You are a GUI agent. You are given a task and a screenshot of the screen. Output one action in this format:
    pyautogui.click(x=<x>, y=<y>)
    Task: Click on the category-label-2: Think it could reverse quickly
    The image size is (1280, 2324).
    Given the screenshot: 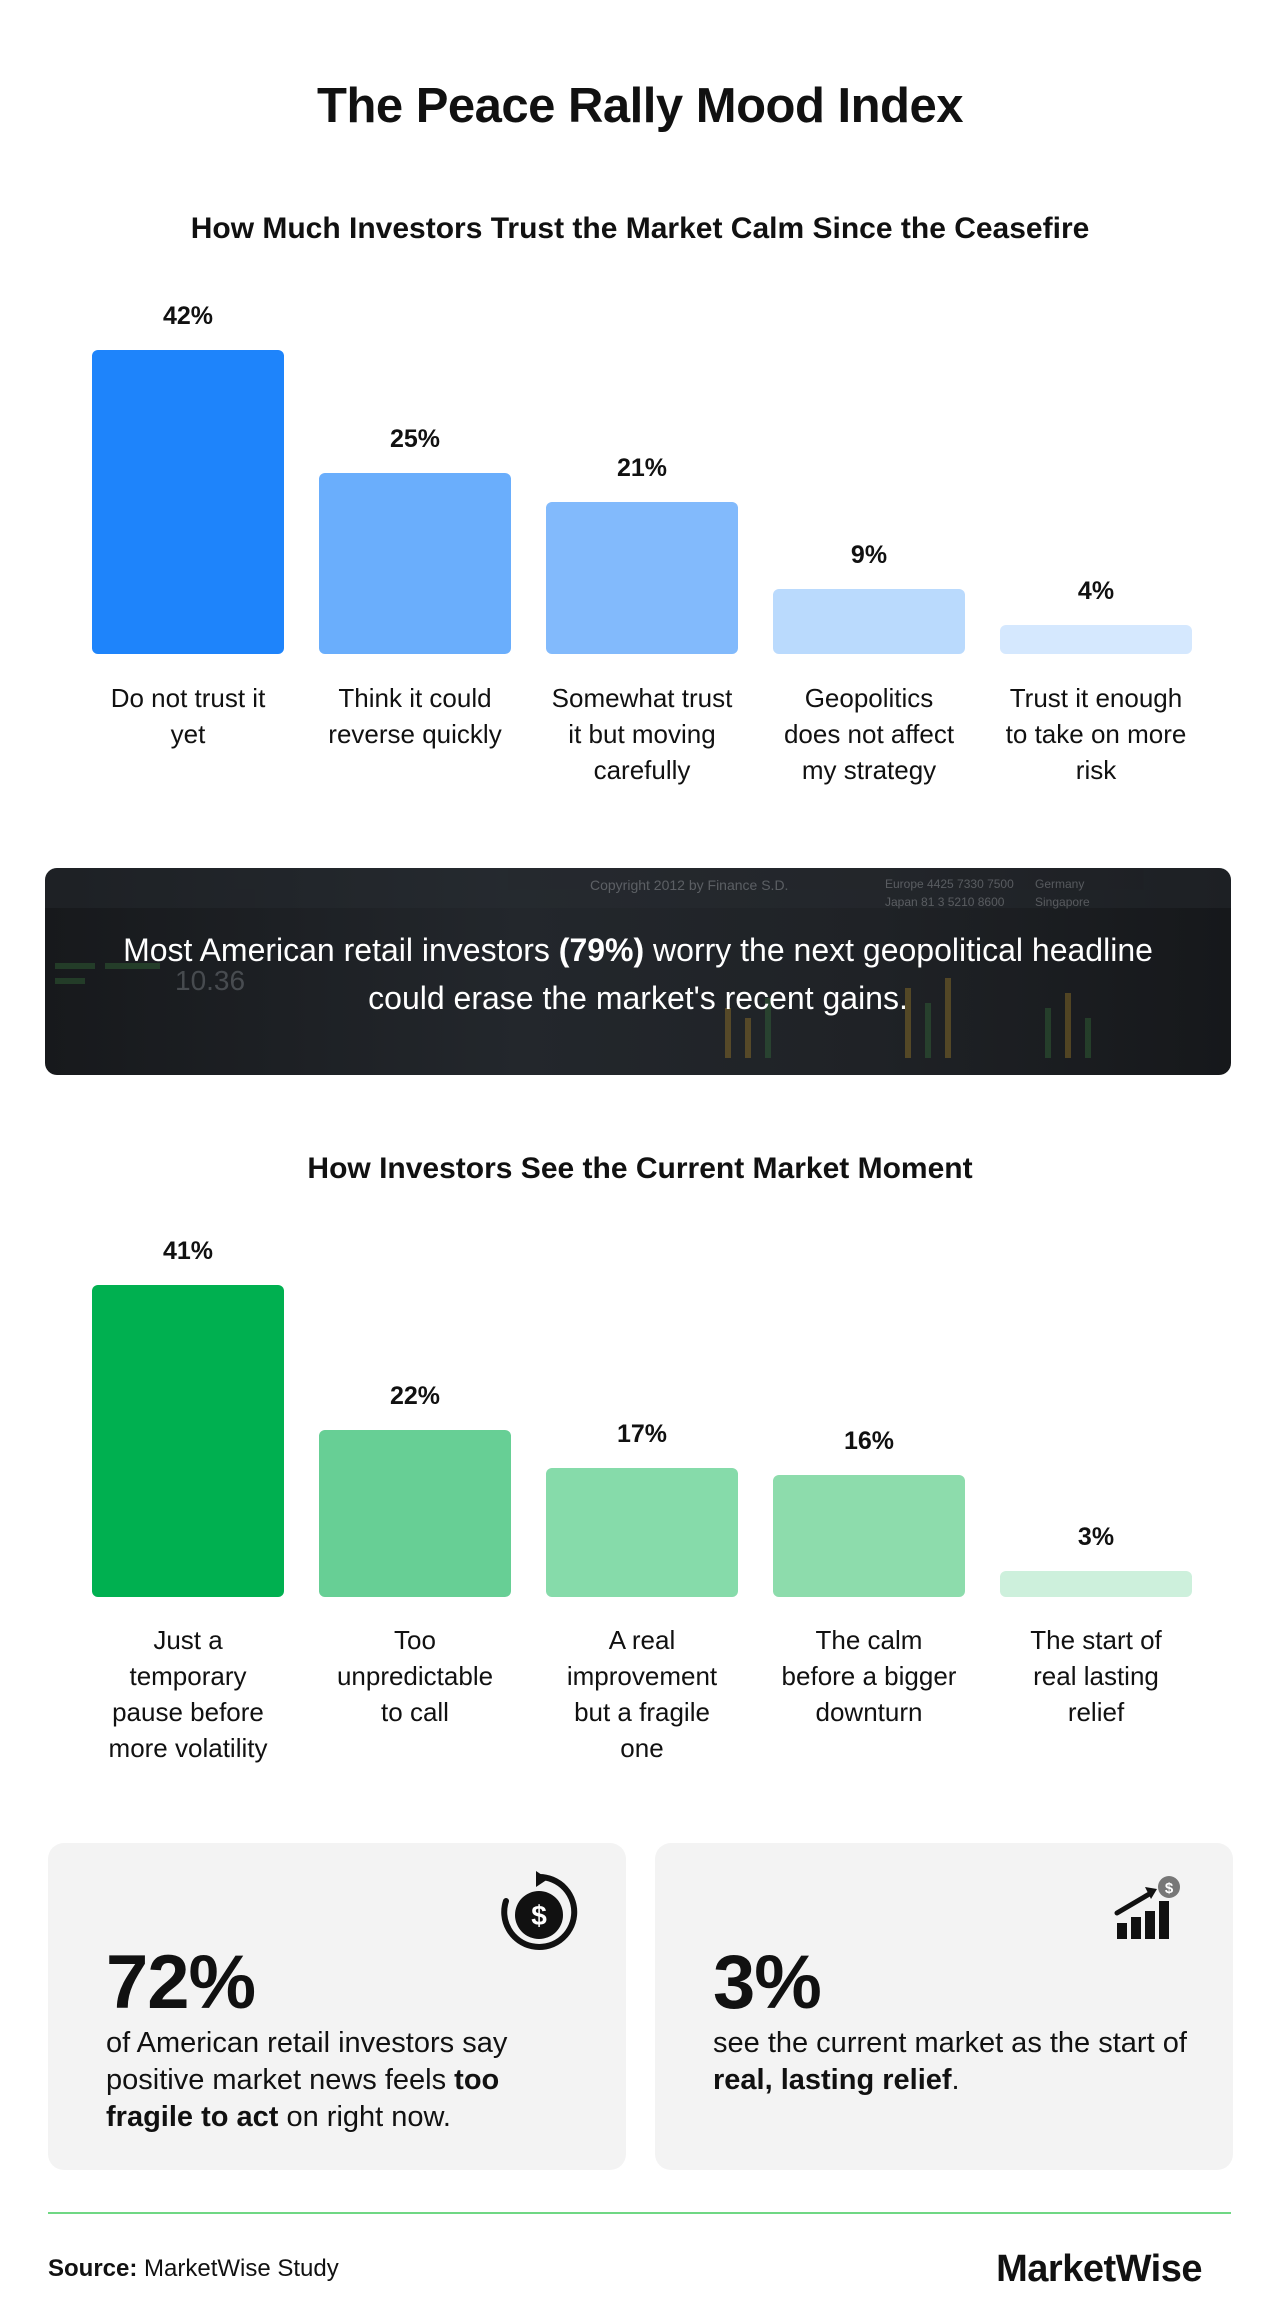 What is the action you would take?
    pyautogui.click(x=415, y=716)
    